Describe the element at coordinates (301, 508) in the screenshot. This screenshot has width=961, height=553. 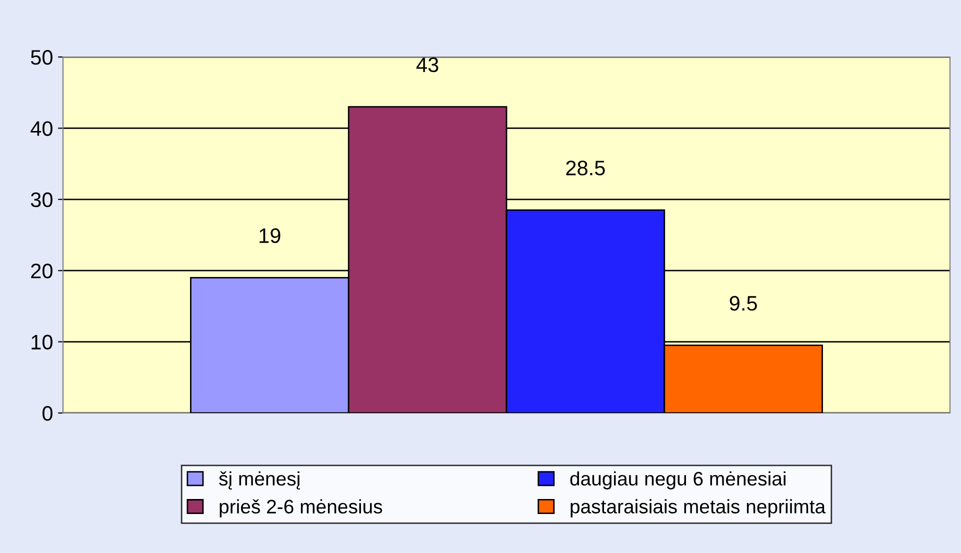
I see `legend-label: prieš 2-6 mėnesius` at that location.